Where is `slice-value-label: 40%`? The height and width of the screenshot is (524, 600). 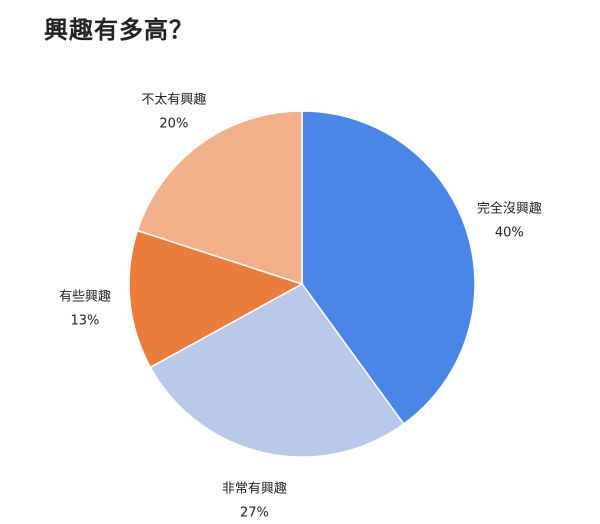
slice-value-label: 40% is located at coordinates (509, 233).